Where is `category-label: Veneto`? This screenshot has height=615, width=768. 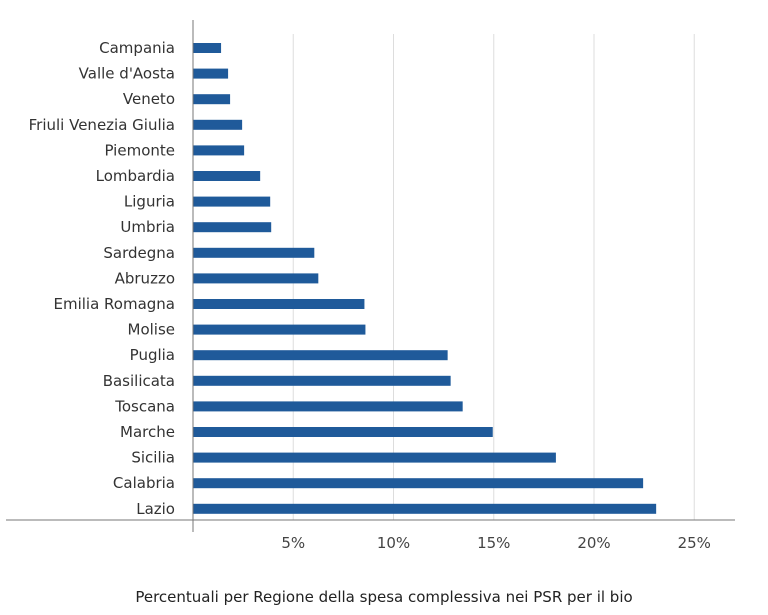 category-label: Veneto is located at coordinates (149, 99).